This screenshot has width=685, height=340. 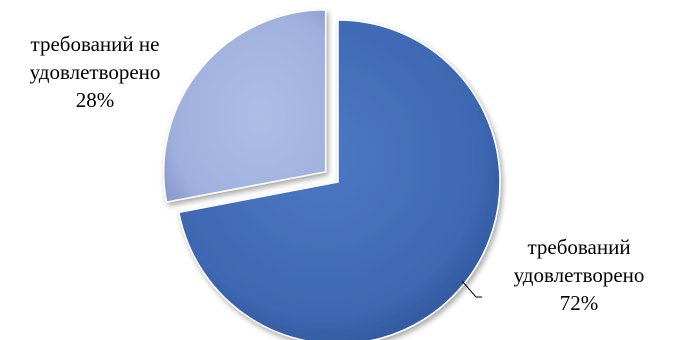 What do you see at coordinates (95, 100) in the screenshot?
I see `slice-percent: 28%` at bounding box center [95, 100].